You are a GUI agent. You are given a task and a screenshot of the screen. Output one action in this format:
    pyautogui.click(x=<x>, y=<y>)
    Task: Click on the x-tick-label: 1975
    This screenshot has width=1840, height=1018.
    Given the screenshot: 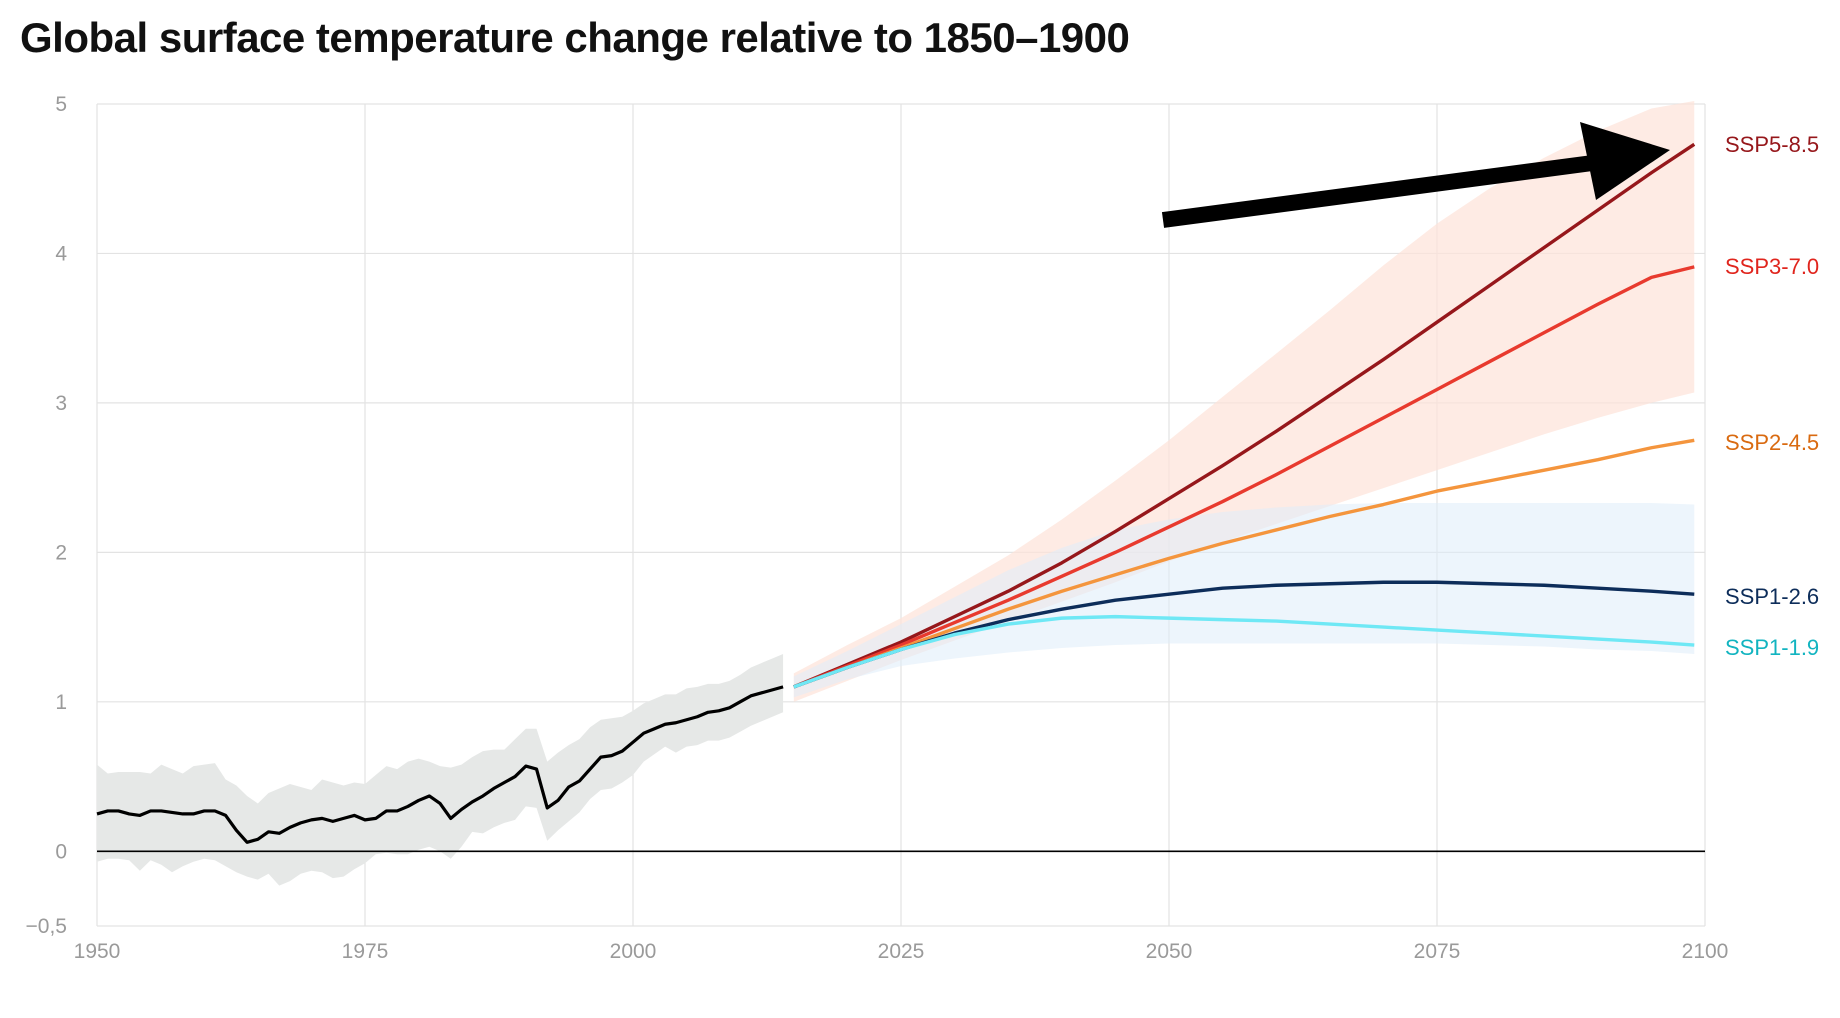 What is the action you would take?
    pyautogui.click(x=365, y=951)
    